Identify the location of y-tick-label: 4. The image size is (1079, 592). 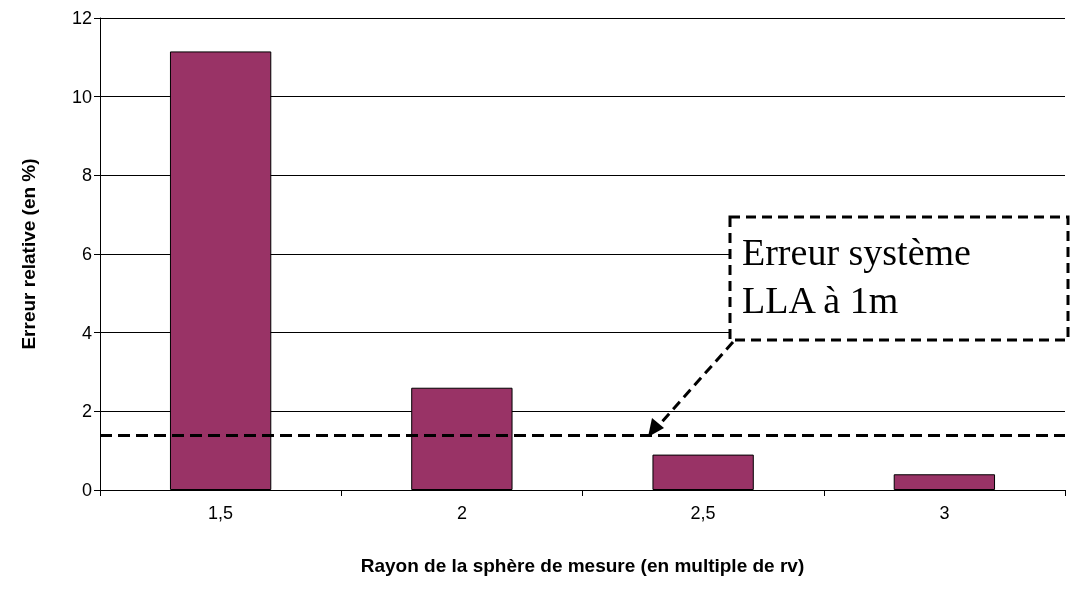
(86, 332).